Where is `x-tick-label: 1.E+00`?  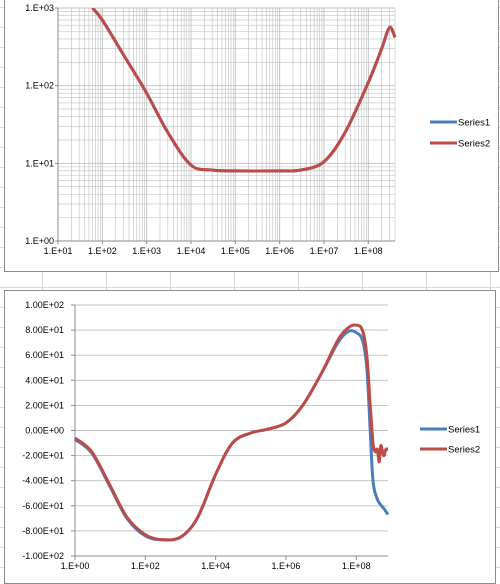
x-tick-label: 1.E+00 is located at coordinates (75, 566).